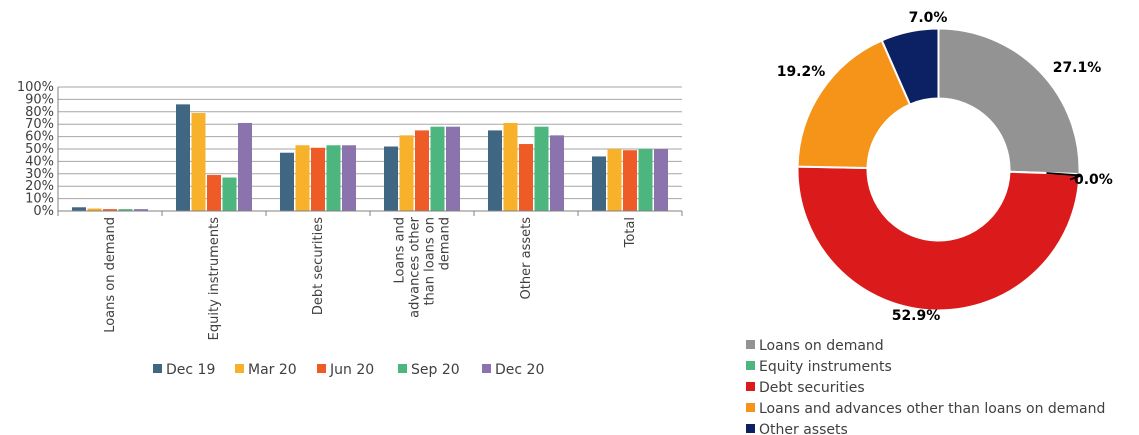 The width and height of the screenshot is (1139, 435). Describe the element at coordinates (495, 170) in the screenshot. I see `bar-dec-19-other-assets` at that location.